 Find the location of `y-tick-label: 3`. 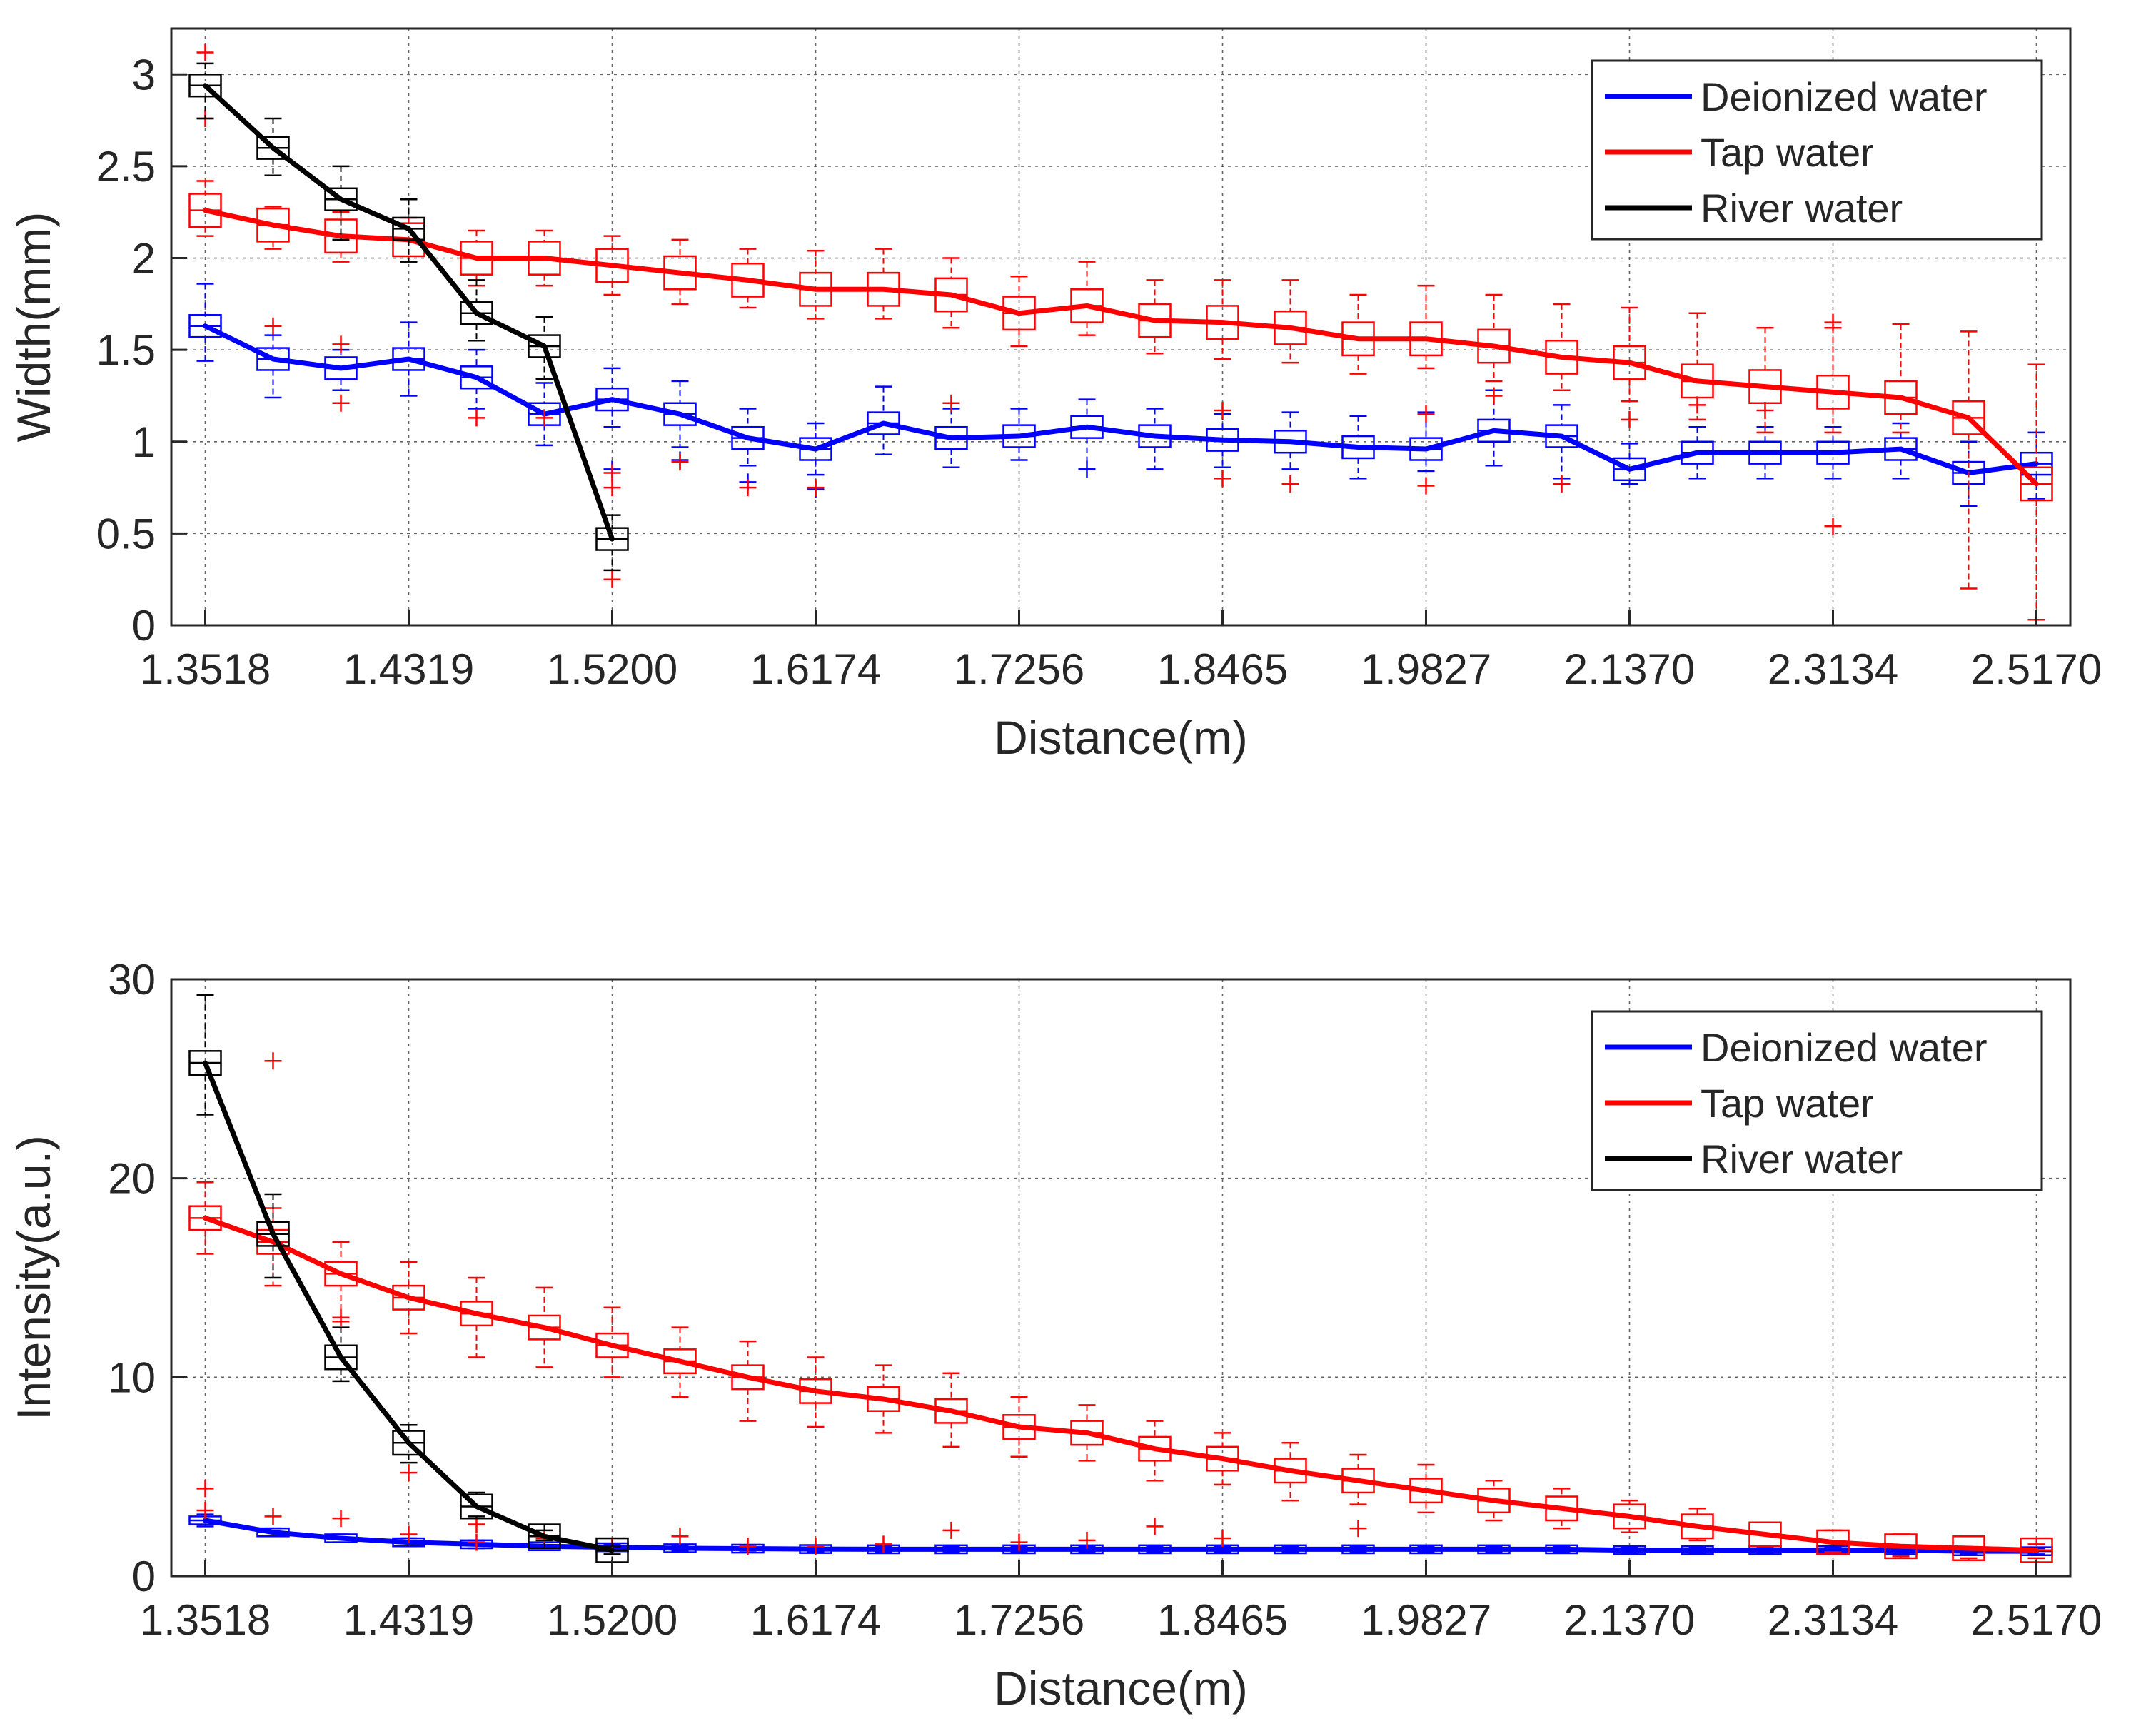

y-tick-label: 3 is located at coordinates (144, 75).